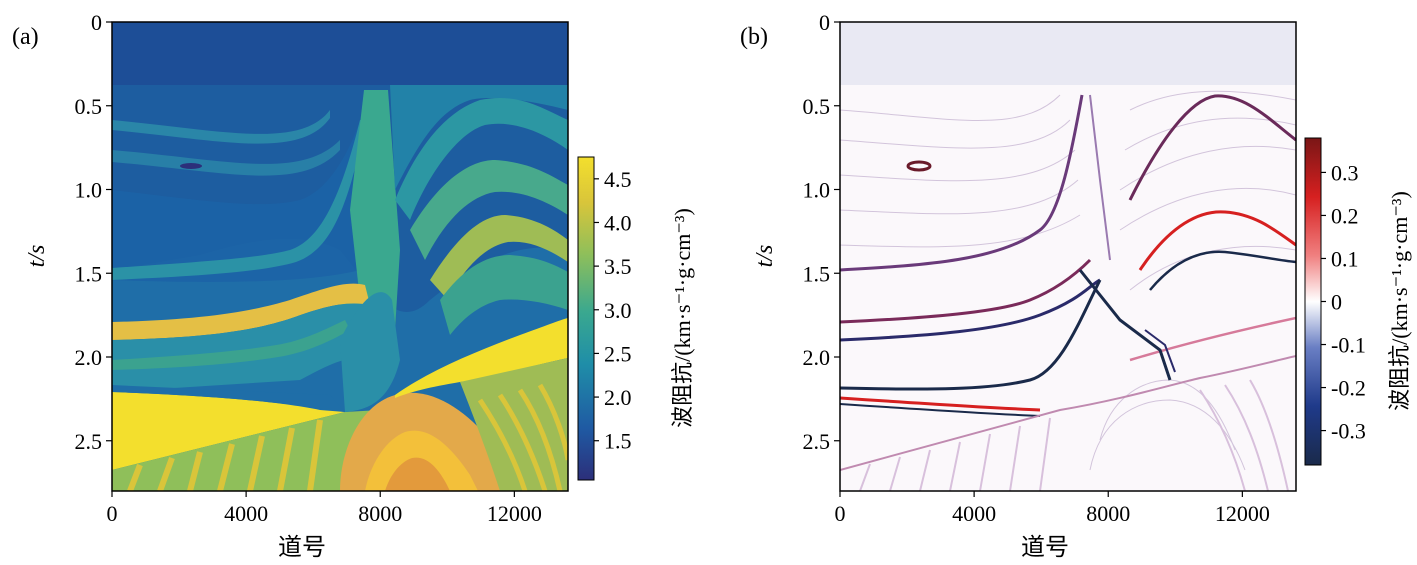 This screenshot has width=1417, height=565. I want to click on colorbar-tick-label: 2.0, so click(618, 397).